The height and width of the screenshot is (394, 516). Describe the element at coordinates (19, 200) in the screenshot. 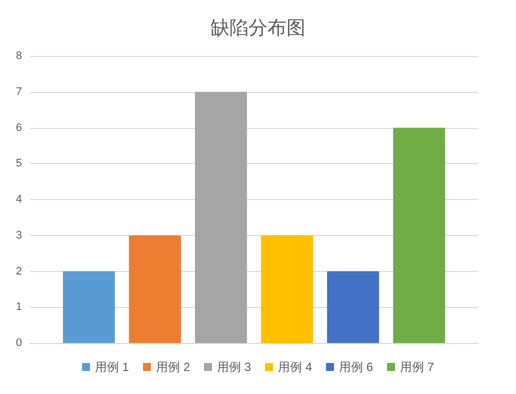

I see `y-tick-label: 4` at that location.